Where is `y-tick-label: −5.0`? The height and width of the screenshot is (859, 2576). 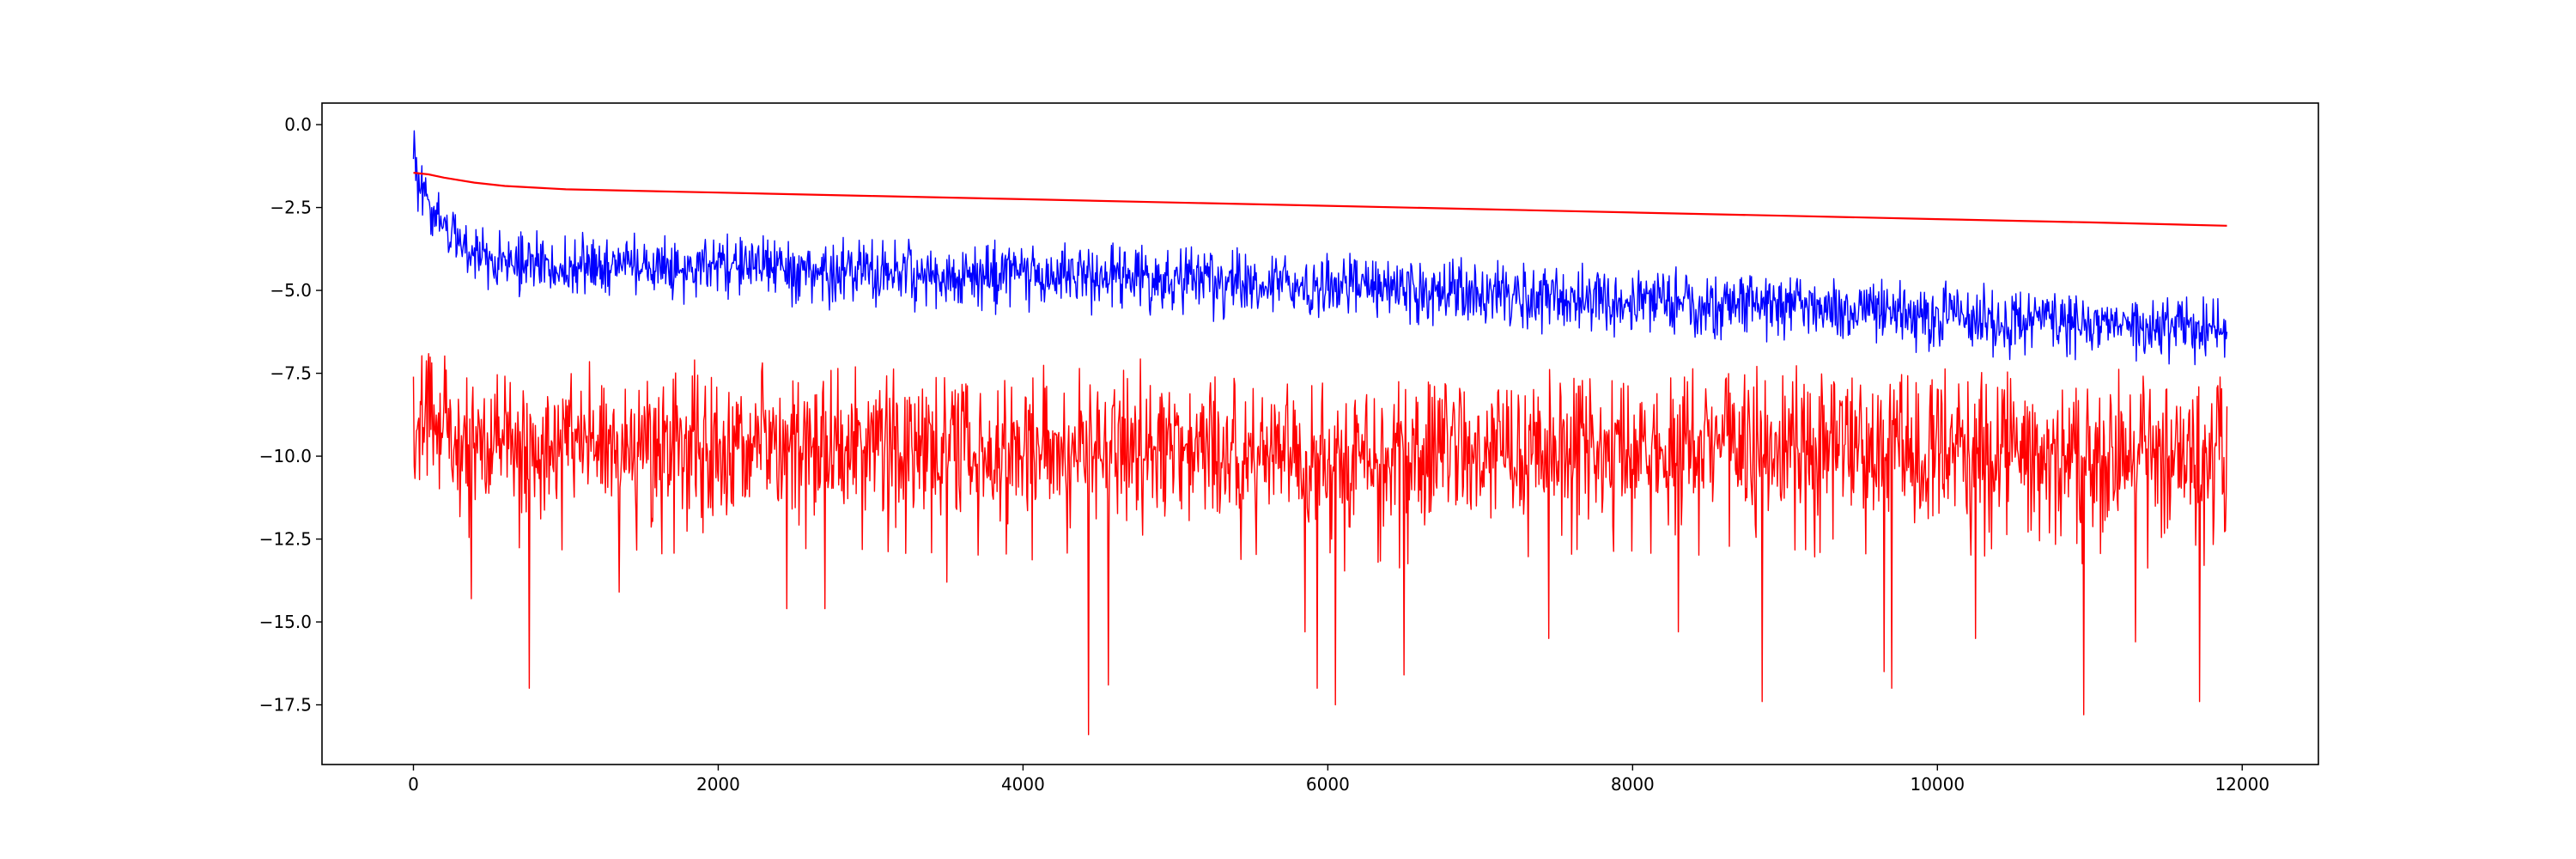
y-tick-label: −5.0 is located at coordinates (291, 290).